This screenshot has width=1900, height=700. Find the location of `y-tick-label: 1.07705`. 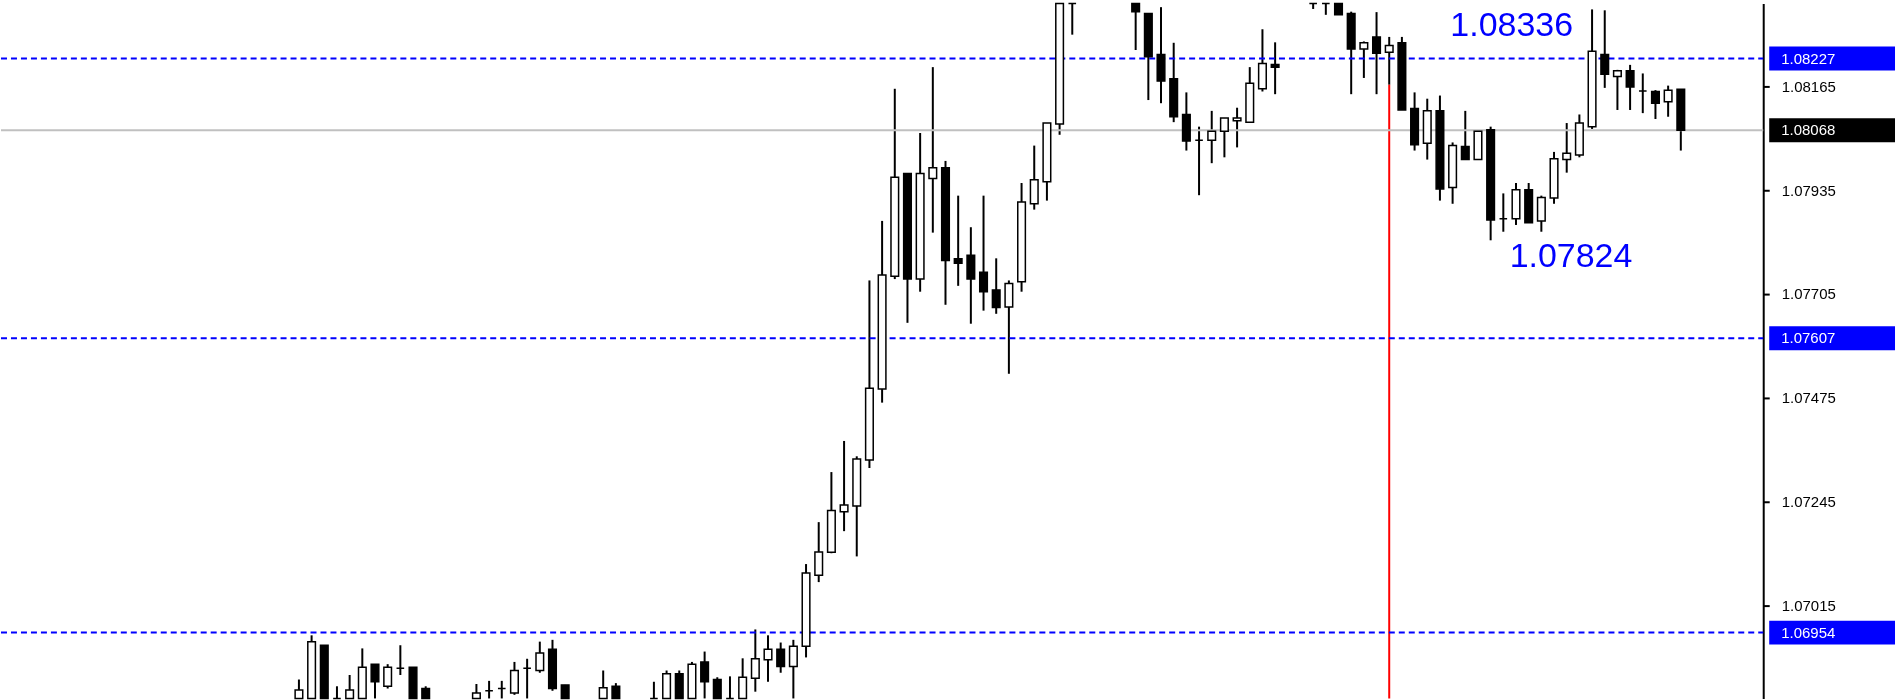

y-tick-label: 1.07705 is located at coordinates (1808, 294).